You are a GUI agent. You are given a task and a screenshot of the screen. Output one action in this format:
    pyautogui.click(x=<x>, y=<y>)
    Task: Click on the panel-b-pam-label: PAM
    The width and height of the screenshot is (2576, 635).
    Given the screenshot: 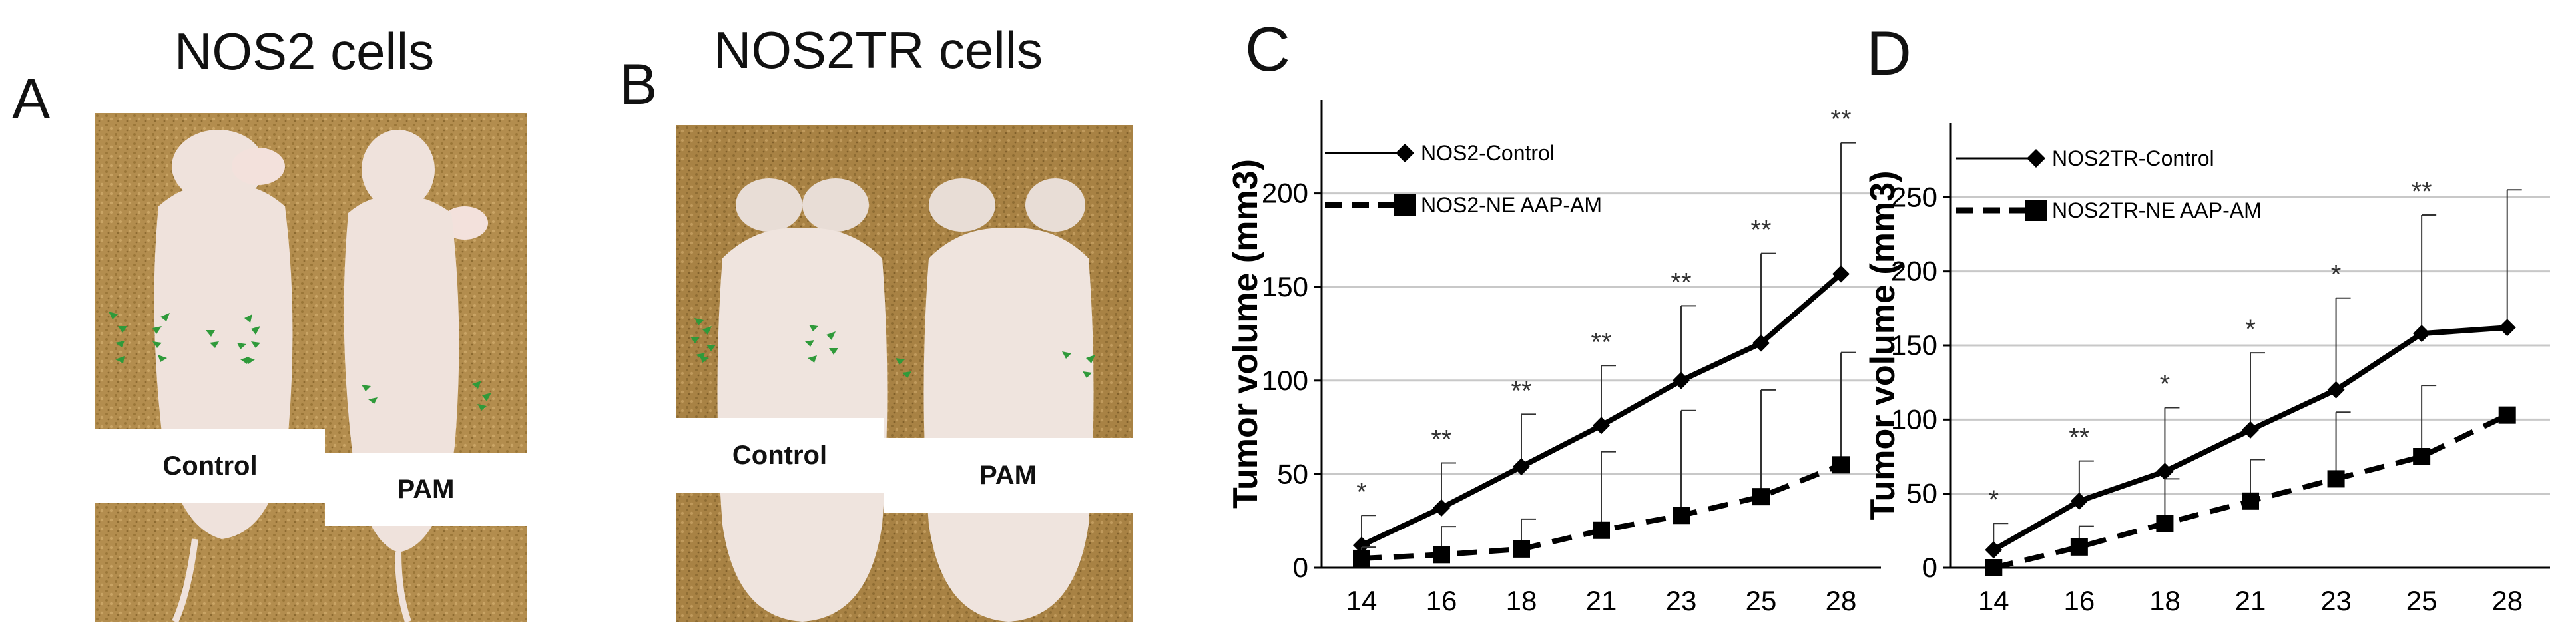 What is the action you would take?
    pyautogui.click(x=1009, y=475)
    